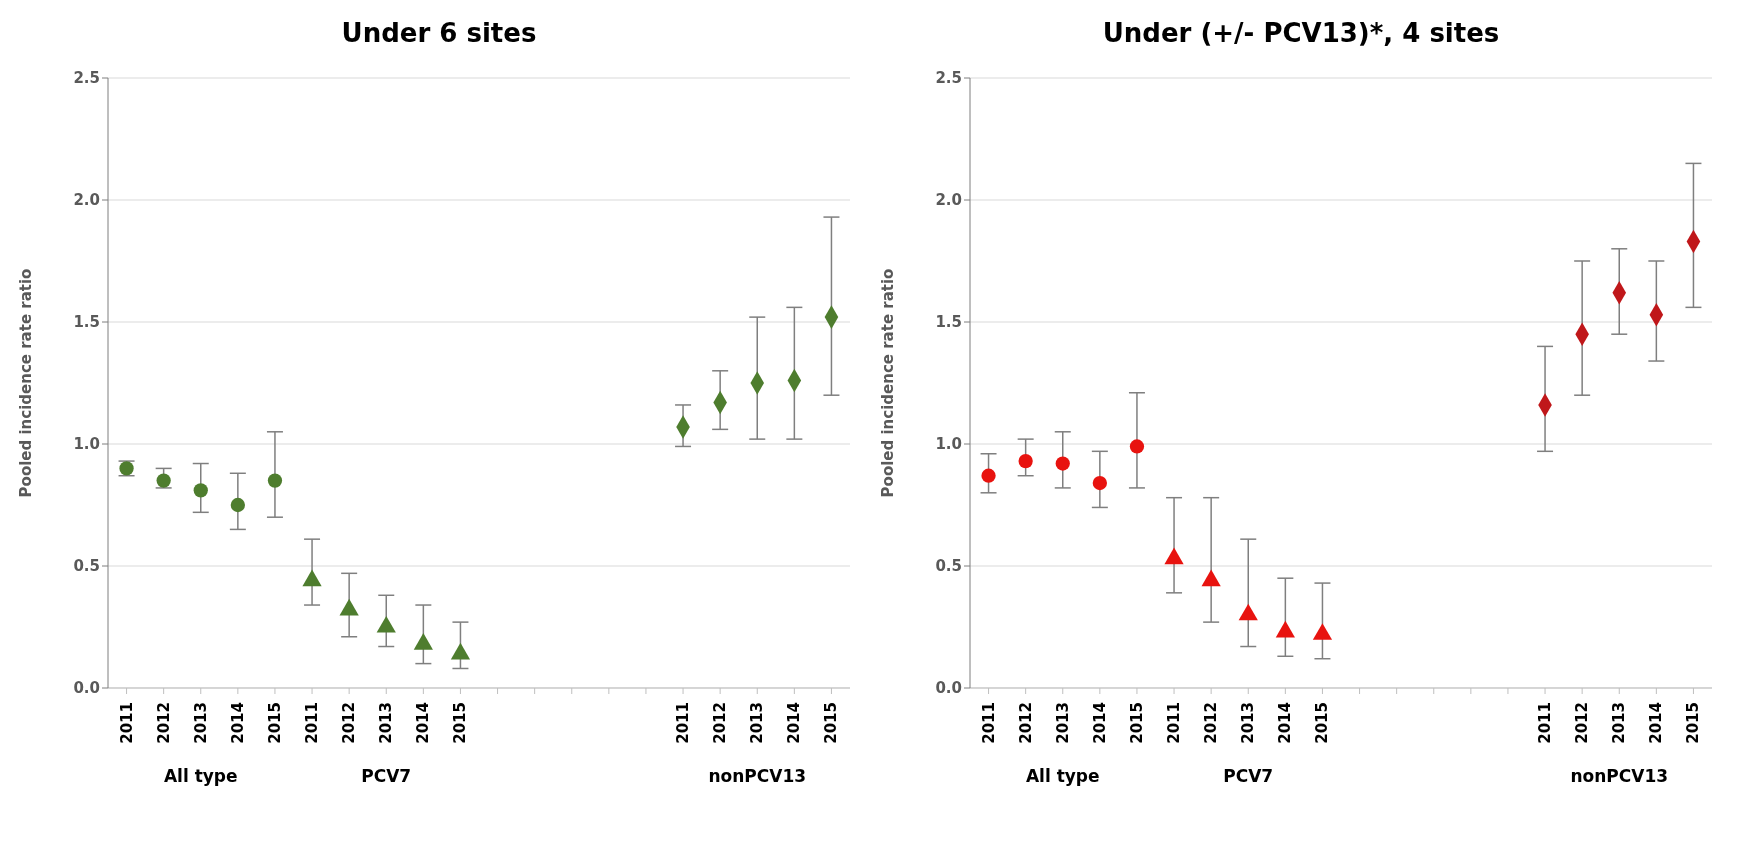 The image size is (1740, 845). I want to click on chart-title: Under (+/- PCV13)*, 4 sites, so click(1301, 33).